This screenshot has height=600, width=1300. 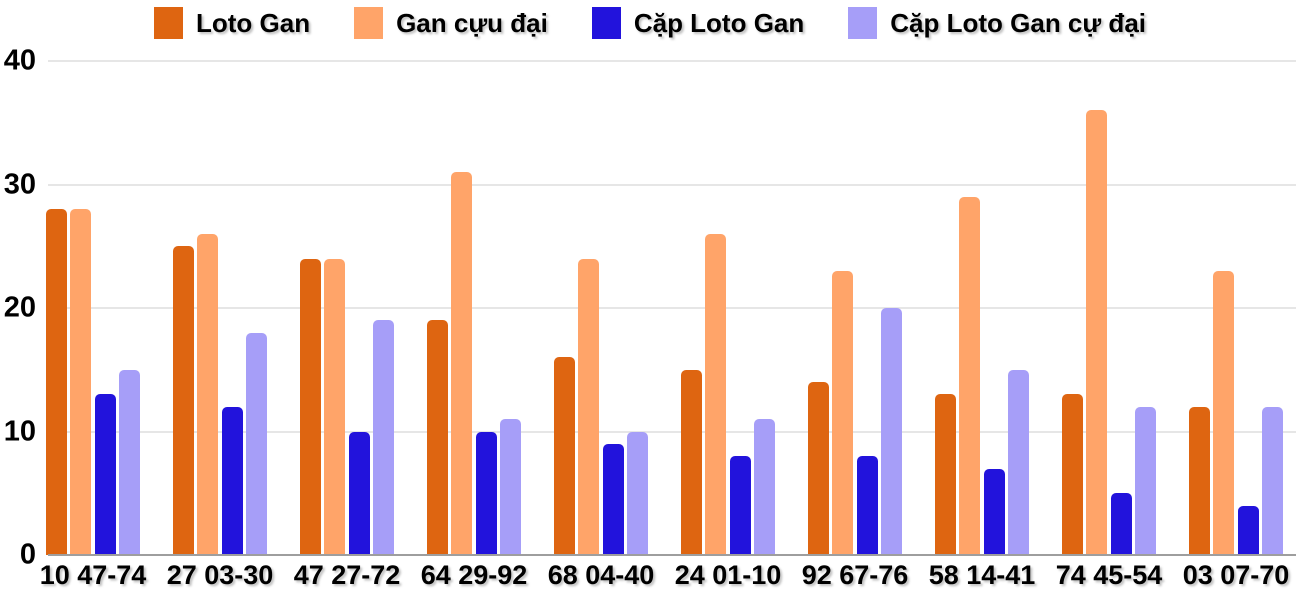 What do you see at coordinates (613, 499) in the screenshot?
I see `bar-cặp-loto-gan-68-04-40` at bounding box center [613, 499].